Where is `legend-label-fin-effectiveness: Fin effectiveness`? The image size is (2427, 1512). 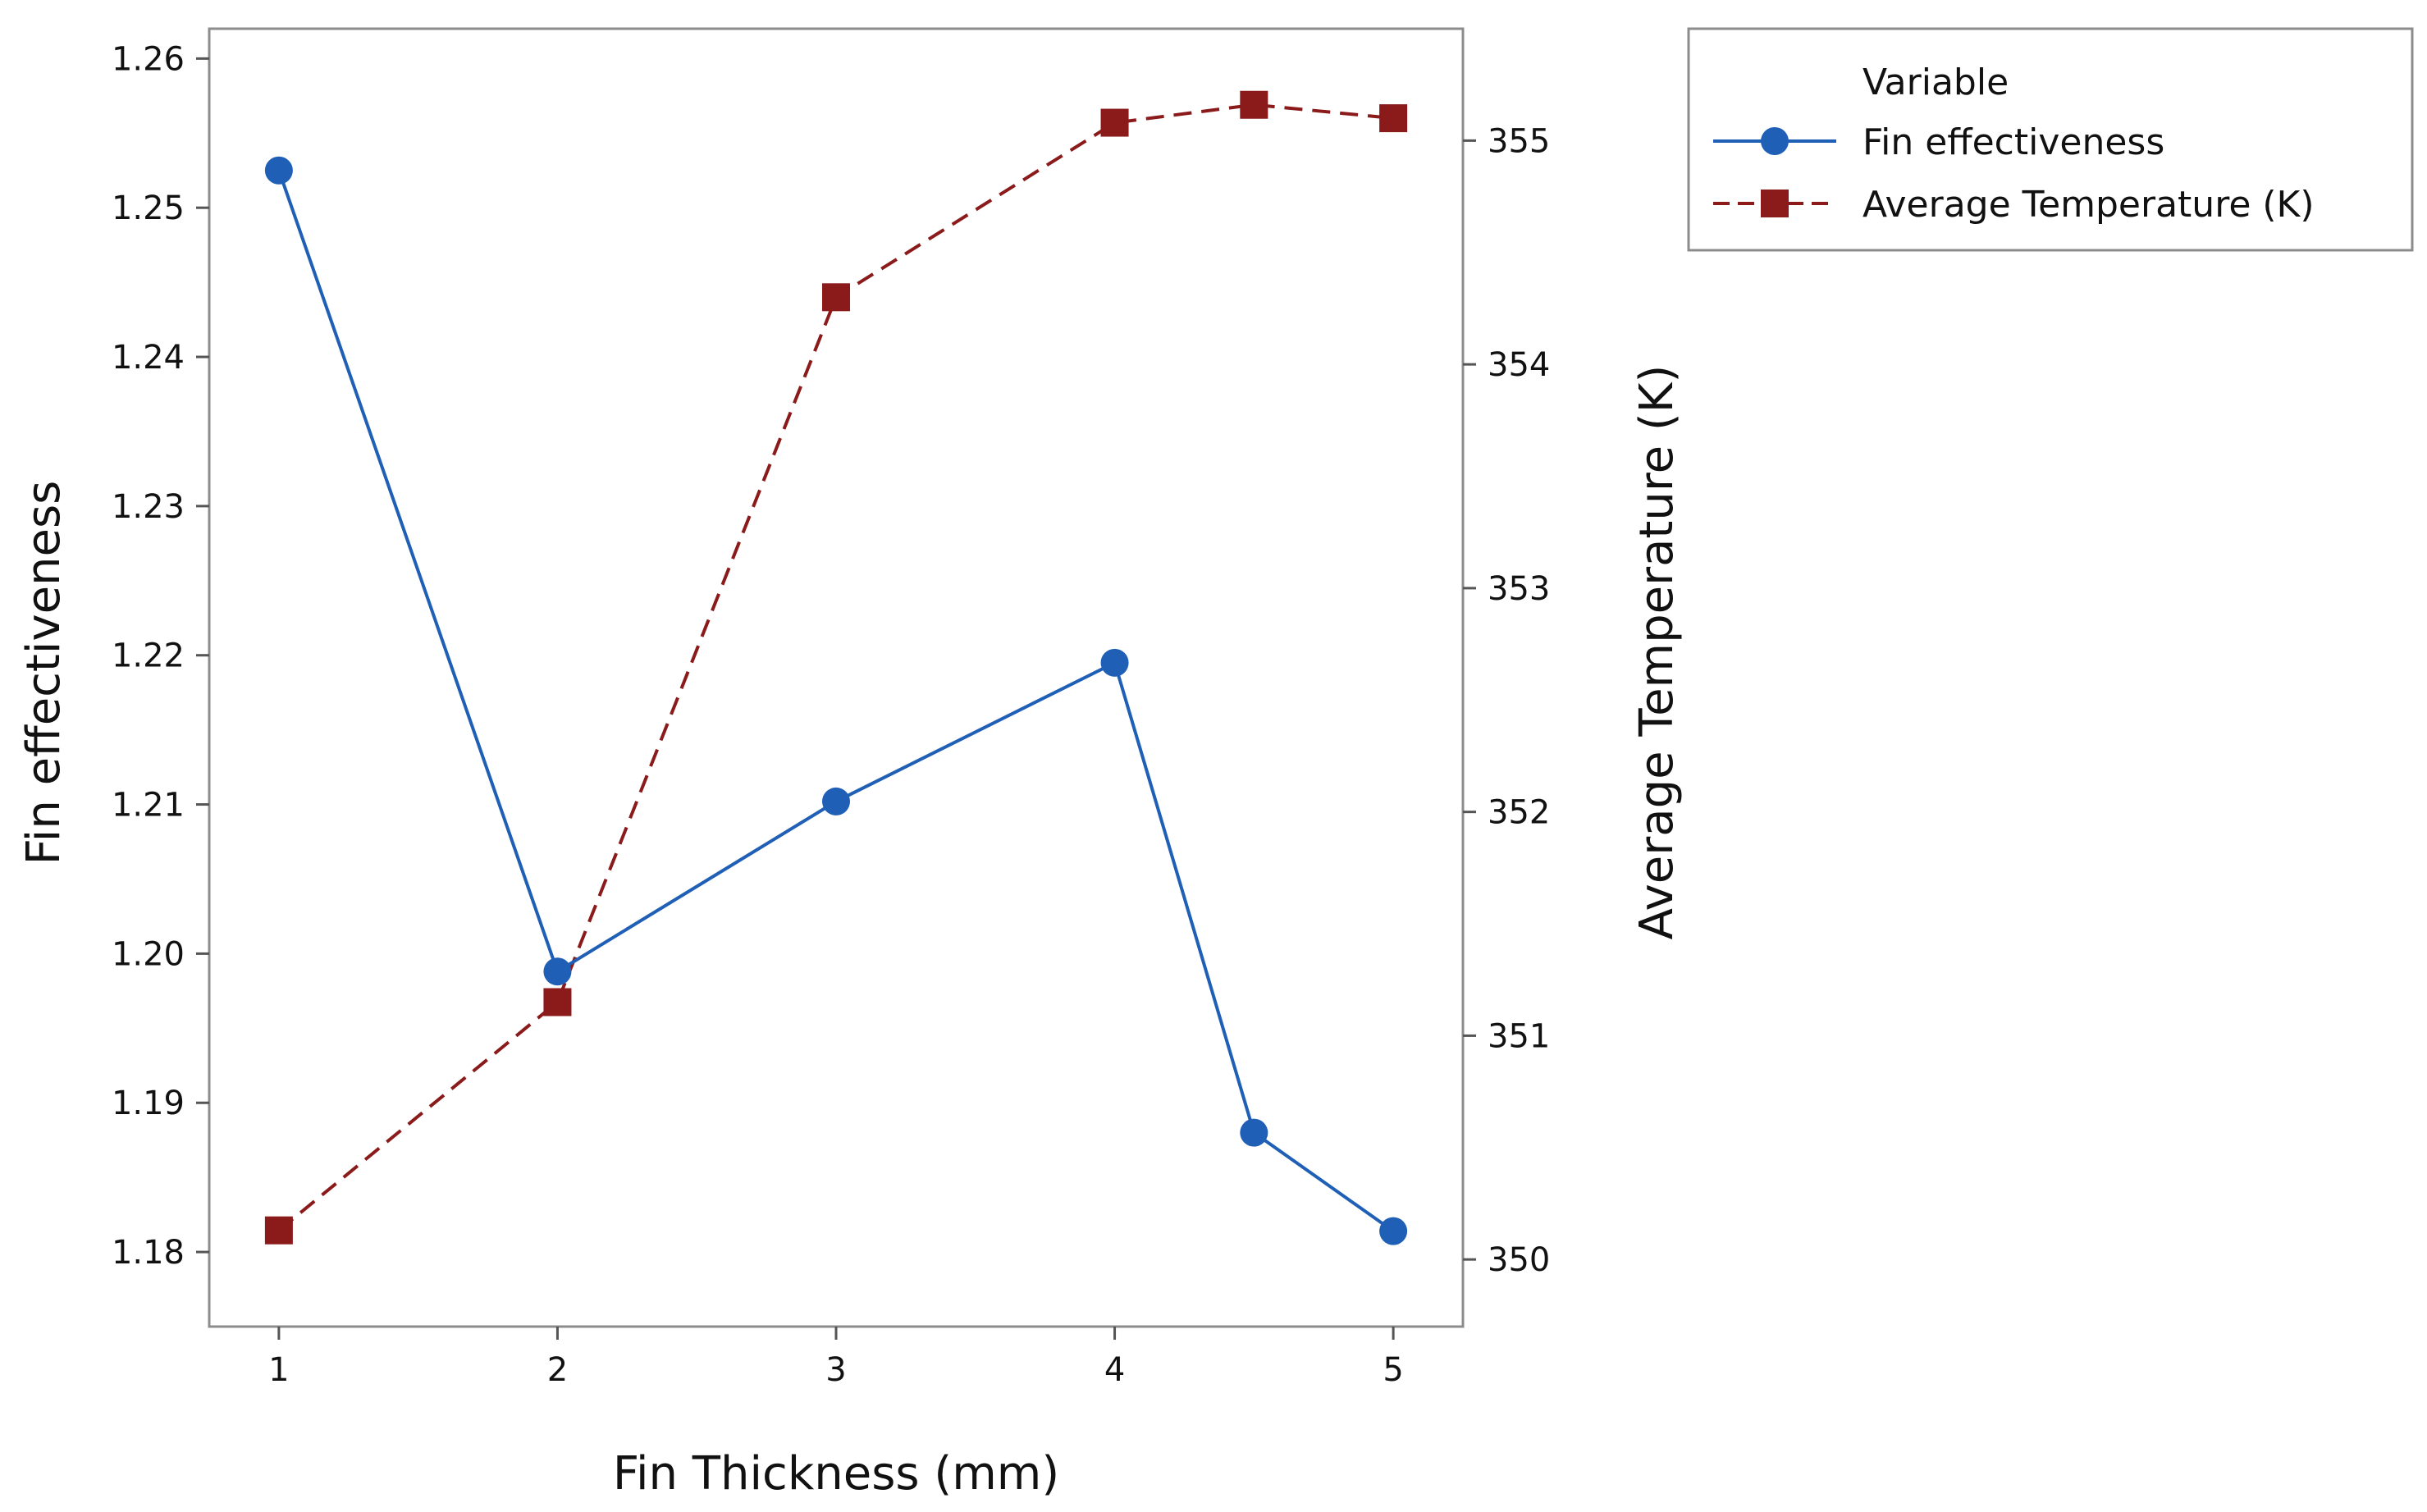 legend-label-fin-effectiveness: Fin effectiveness is located at coordinates (2014, 142).